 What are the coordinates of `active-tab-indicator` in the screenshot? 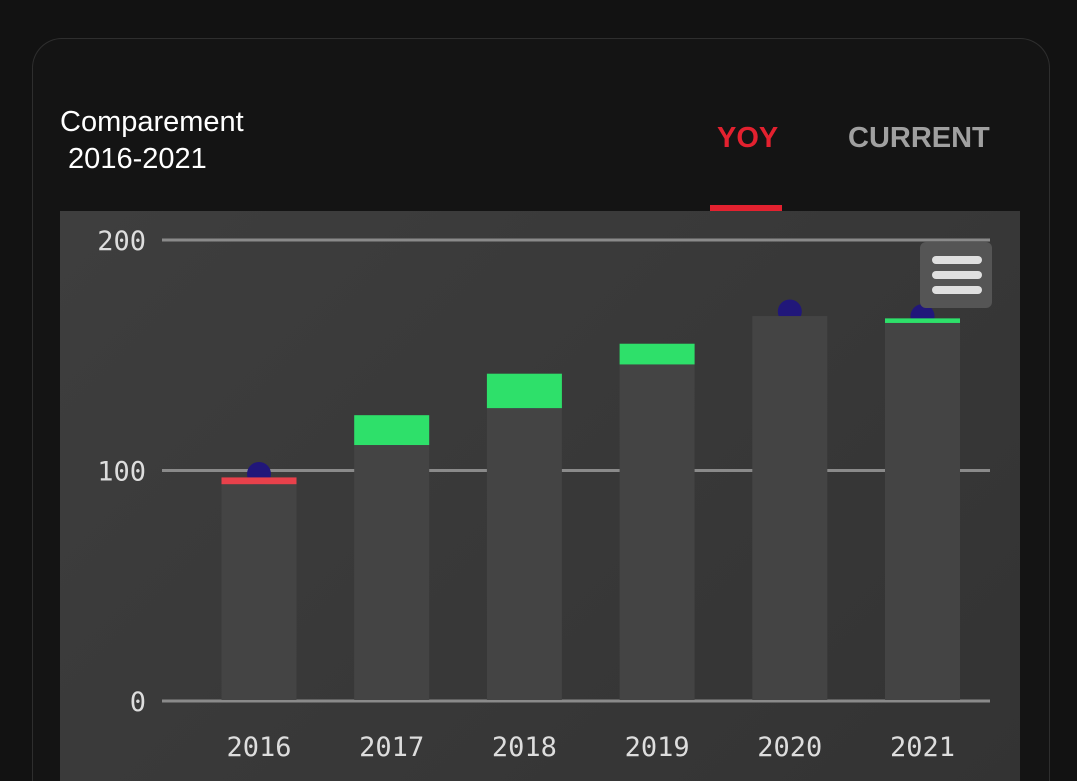 It's located at (746, 208).